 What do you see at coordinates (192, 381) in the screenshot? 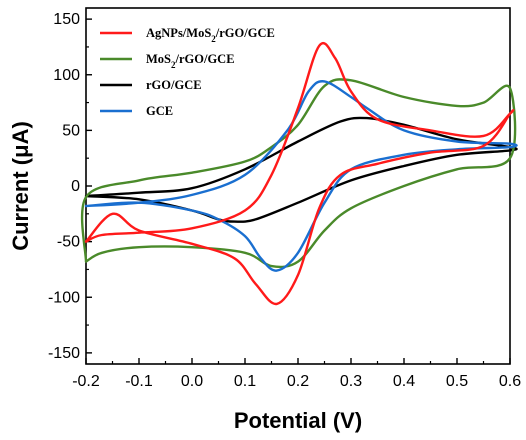
I see `x-tick-label: 0.0` at bounding box center [192, 381].